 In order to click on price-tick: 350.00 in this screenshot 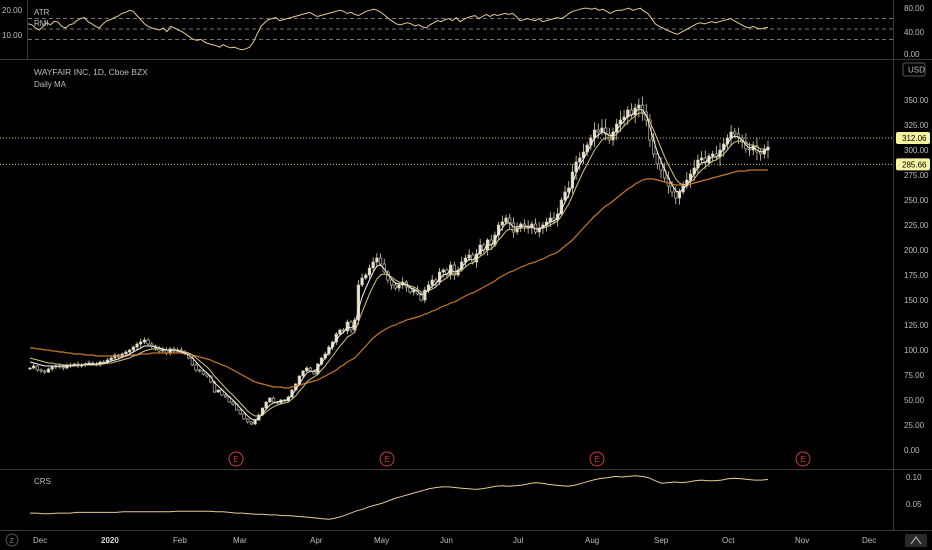, I will do `click(916, 100)`.